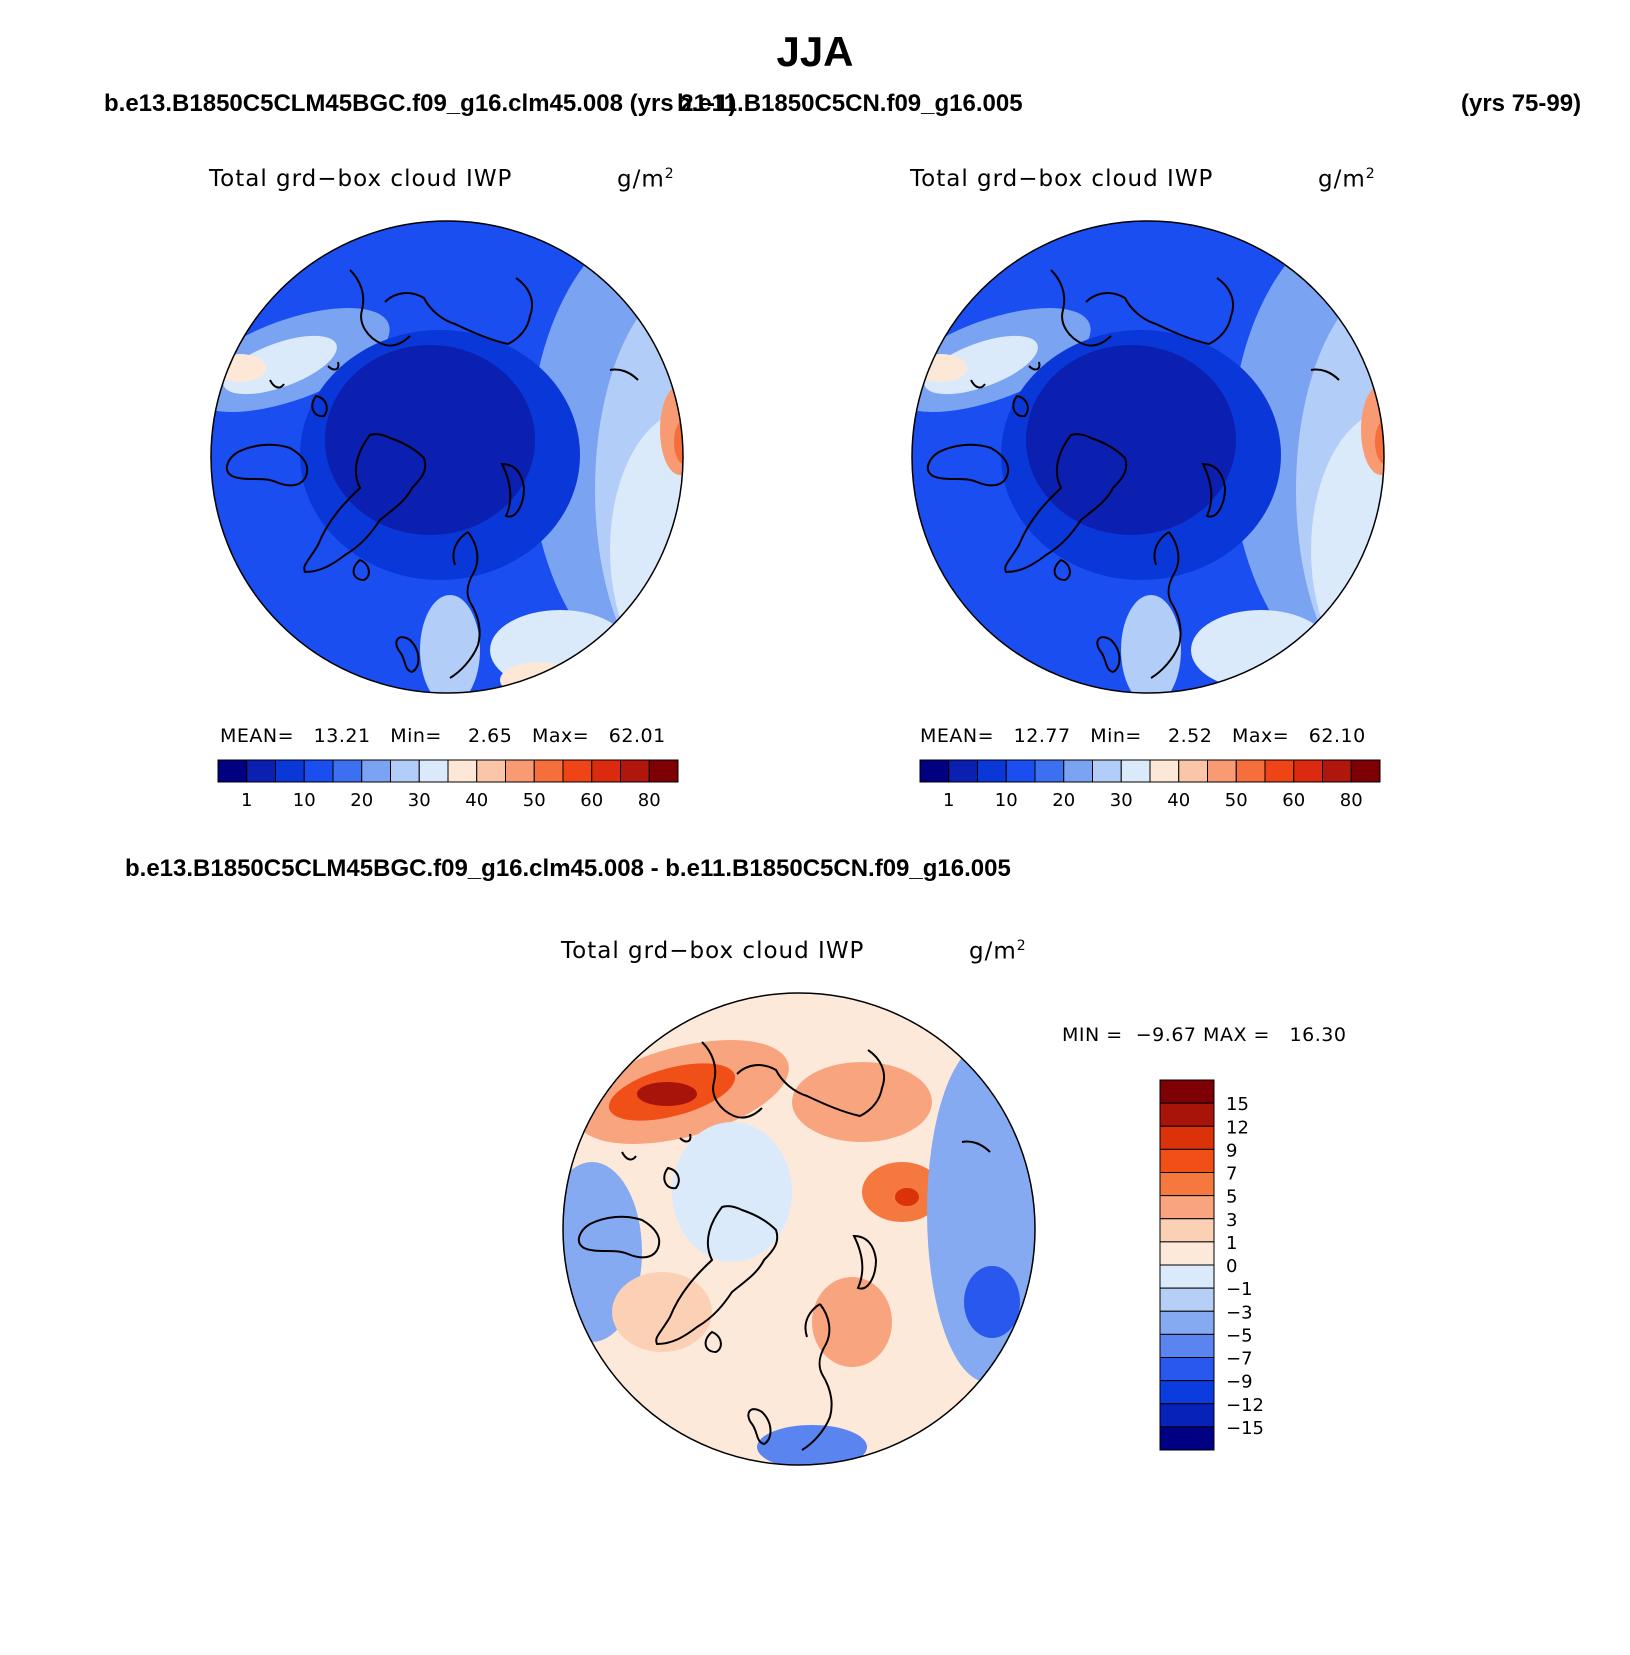  I want to click on panel2-units: g/m2, so click(1347, 179).